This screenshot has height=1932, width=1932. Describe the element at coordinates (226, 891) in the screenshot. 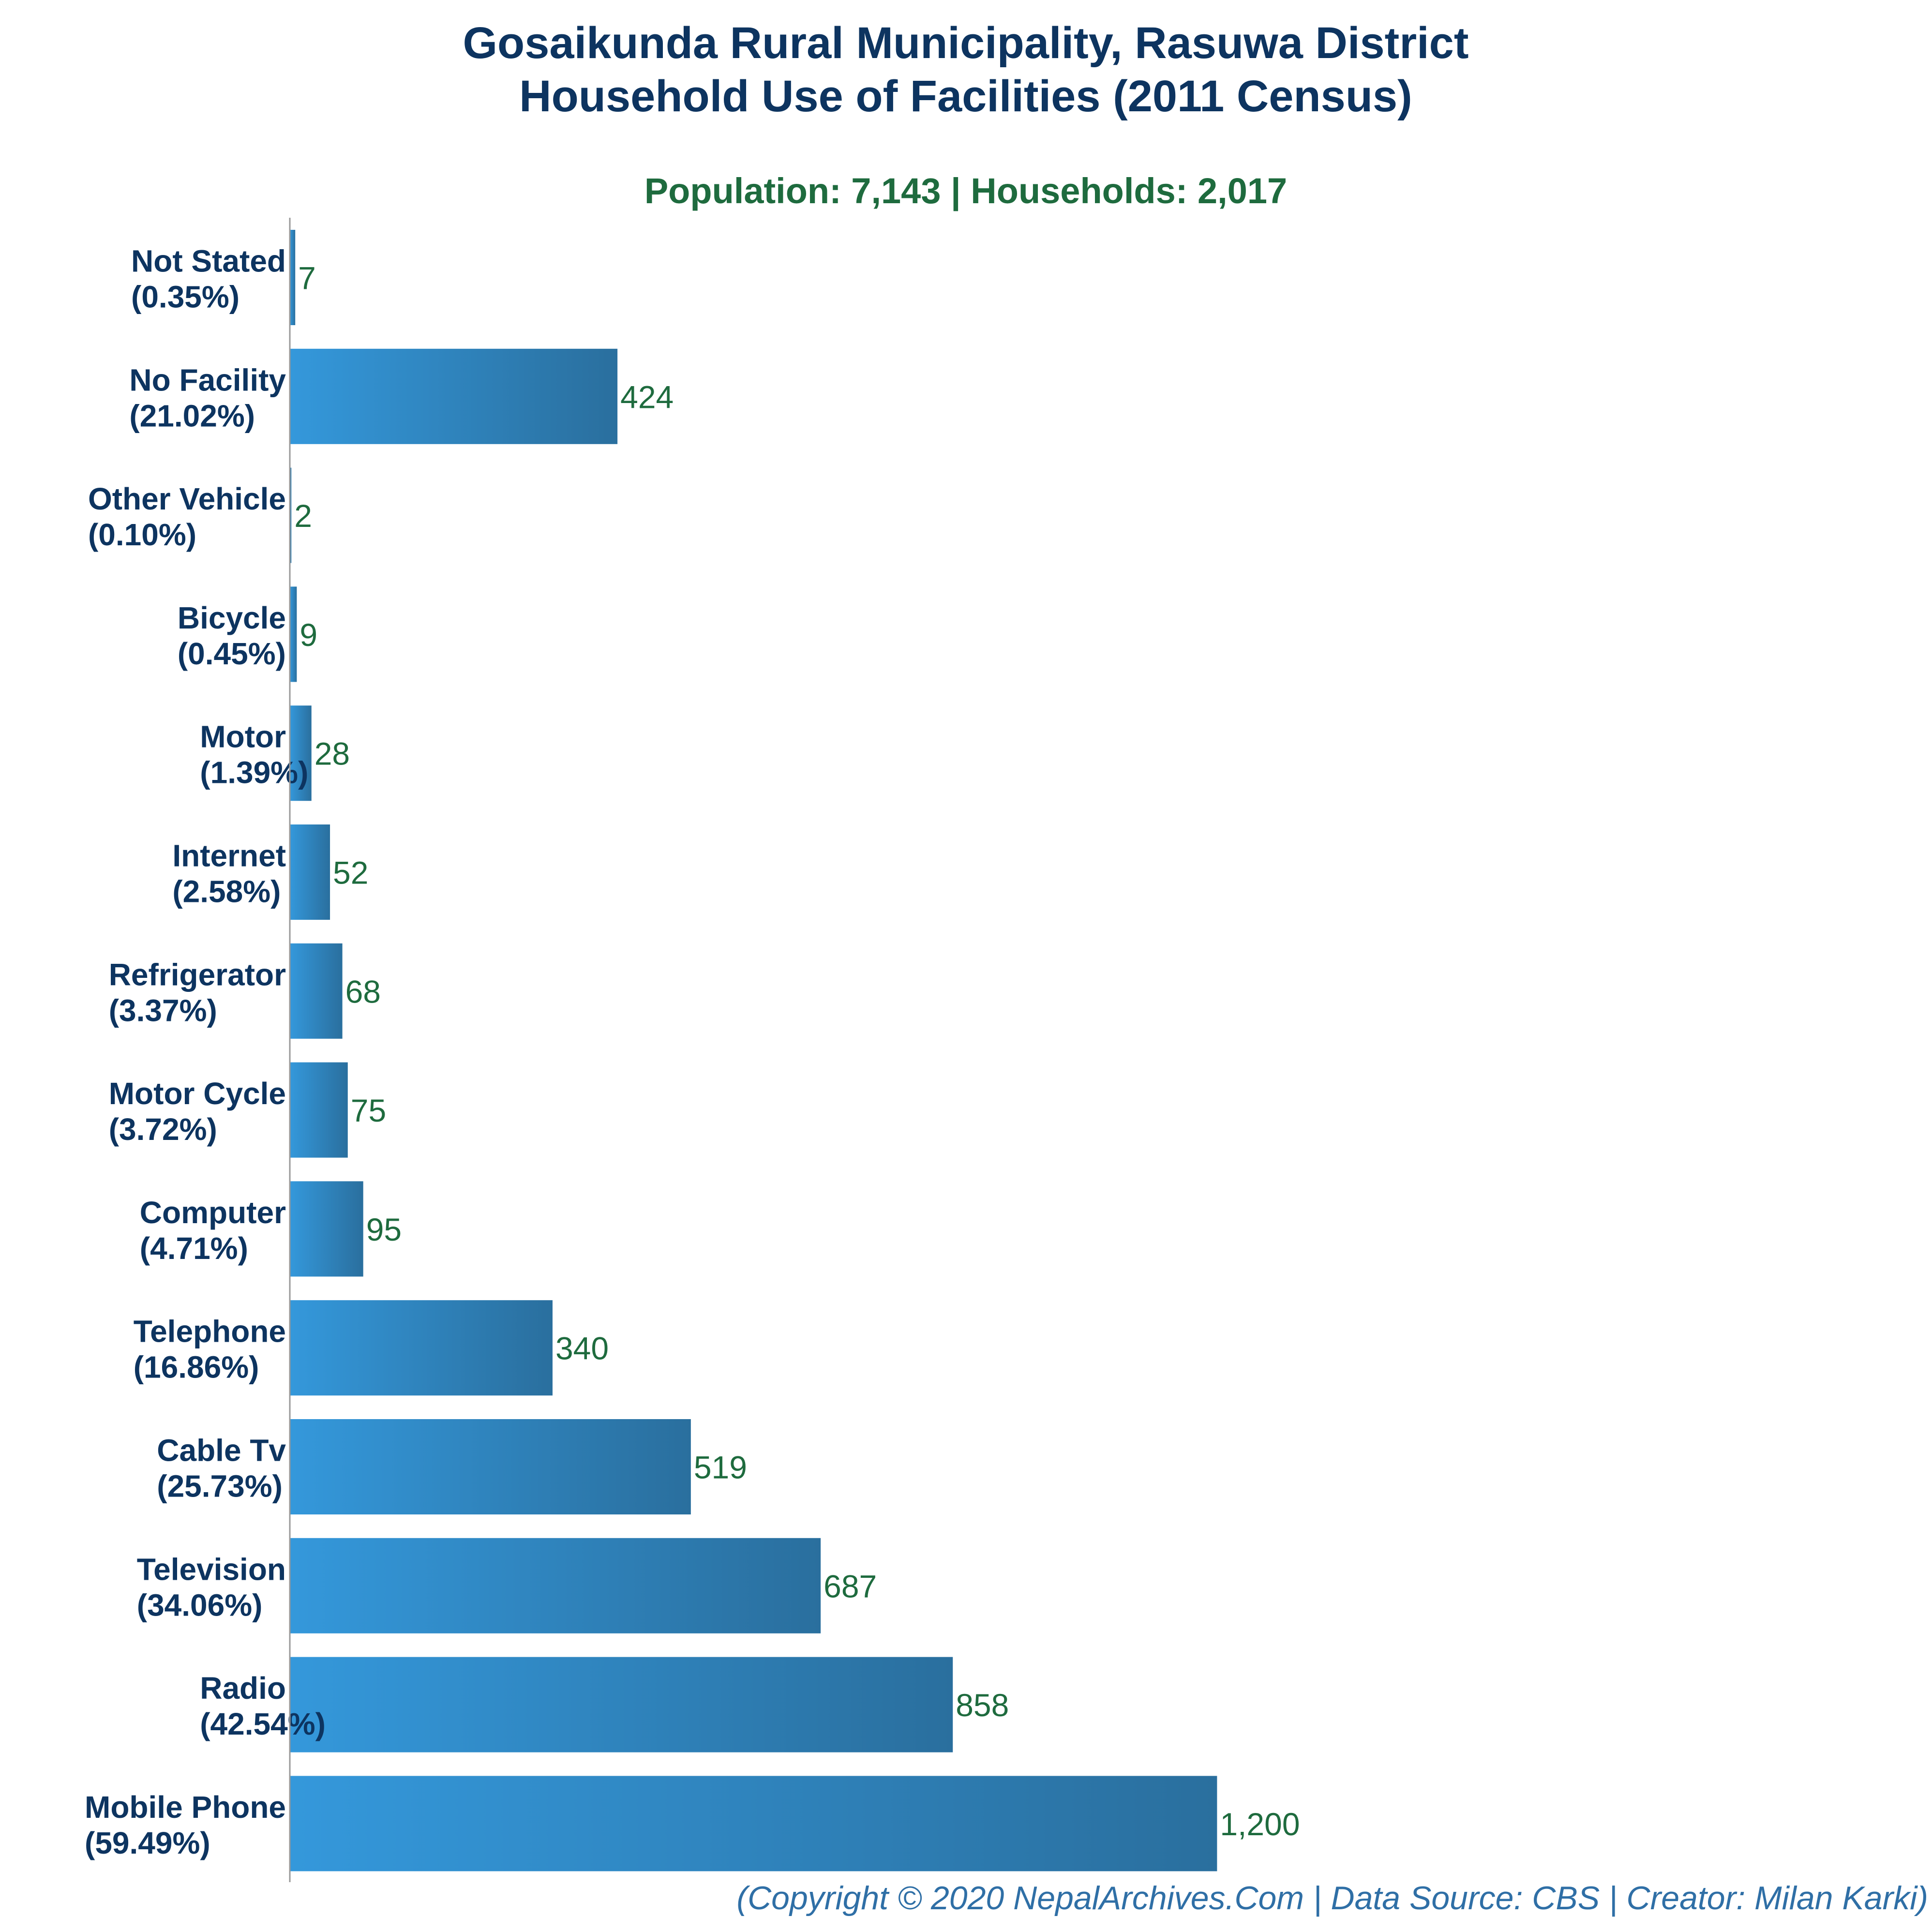

I see `category-pct-internet: (2.58%)` at that location.